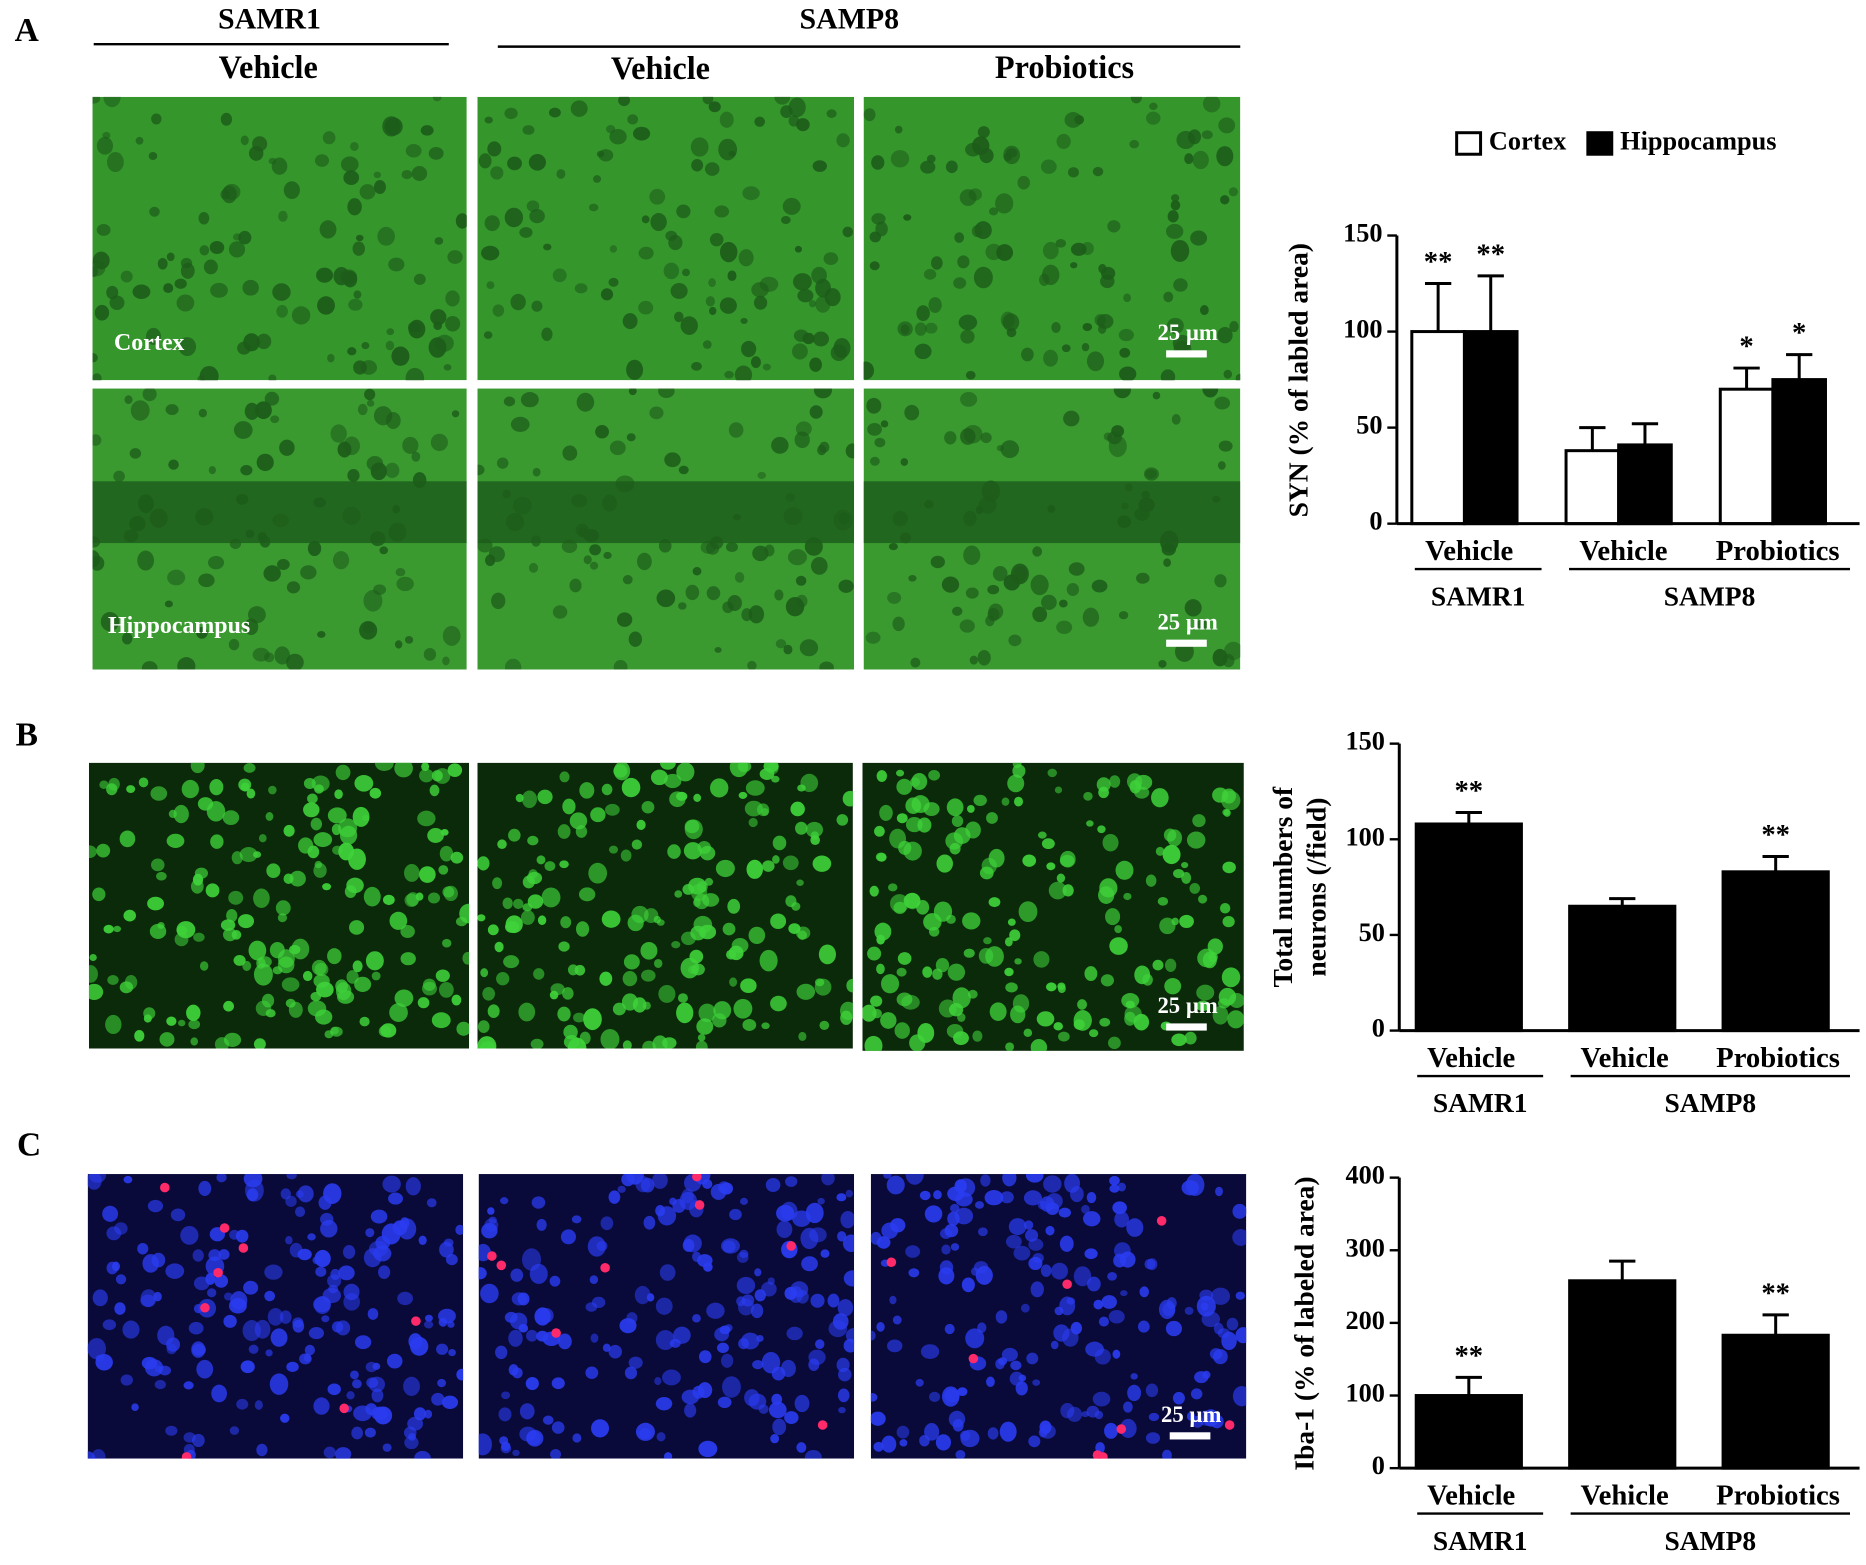 The height and width of the screenshot is (1565, 1866). I want to click on bar, so click(1746, 456).